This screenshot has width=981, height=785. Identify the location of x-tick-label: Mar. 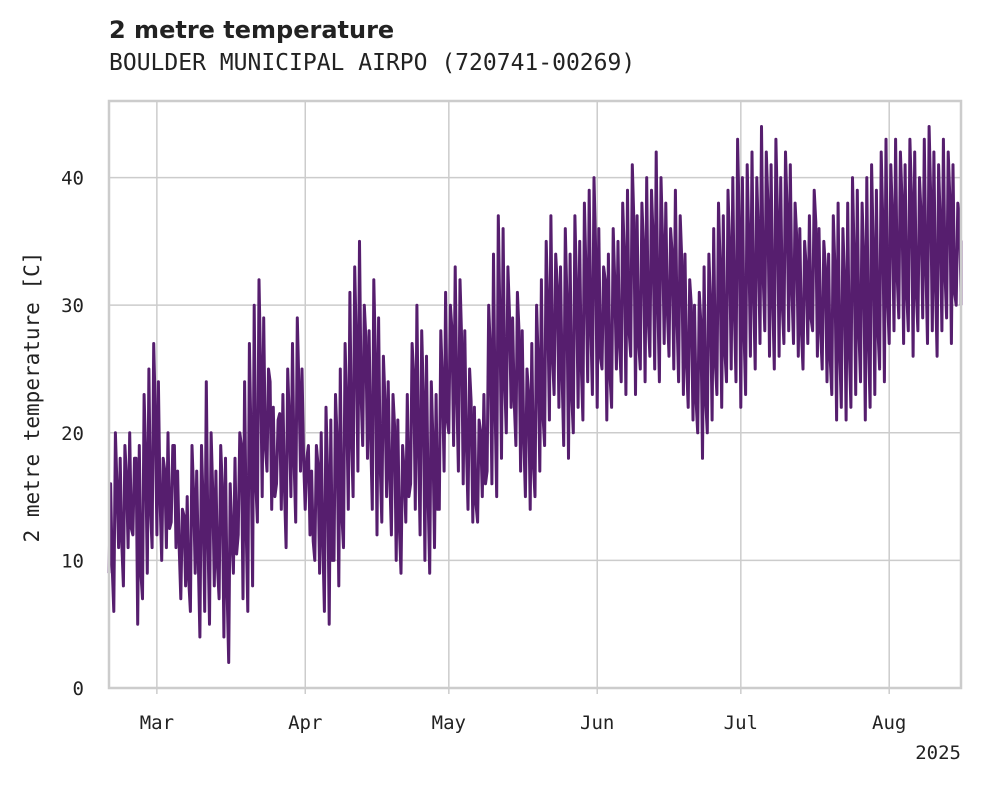
(157, 723).